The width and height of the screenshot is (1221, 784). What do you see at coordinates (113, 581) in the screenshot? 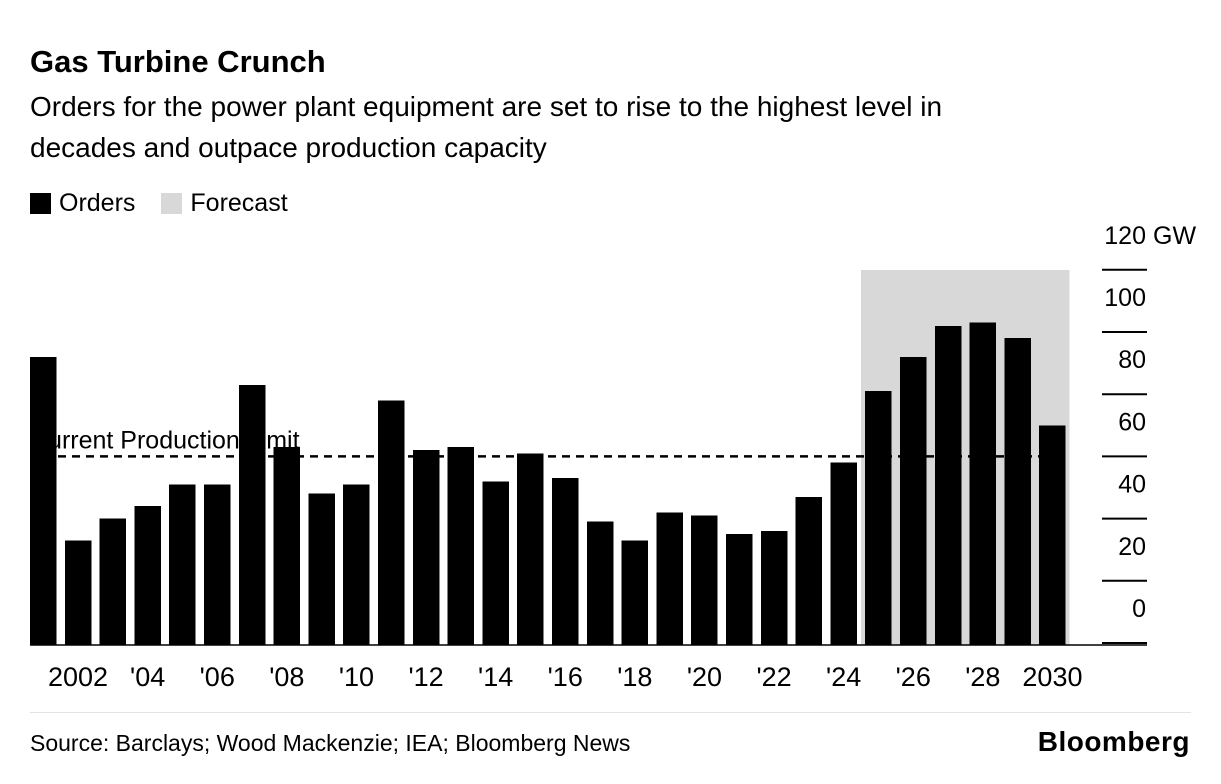
I see `bar-2003` at bounding box center [113, 581].